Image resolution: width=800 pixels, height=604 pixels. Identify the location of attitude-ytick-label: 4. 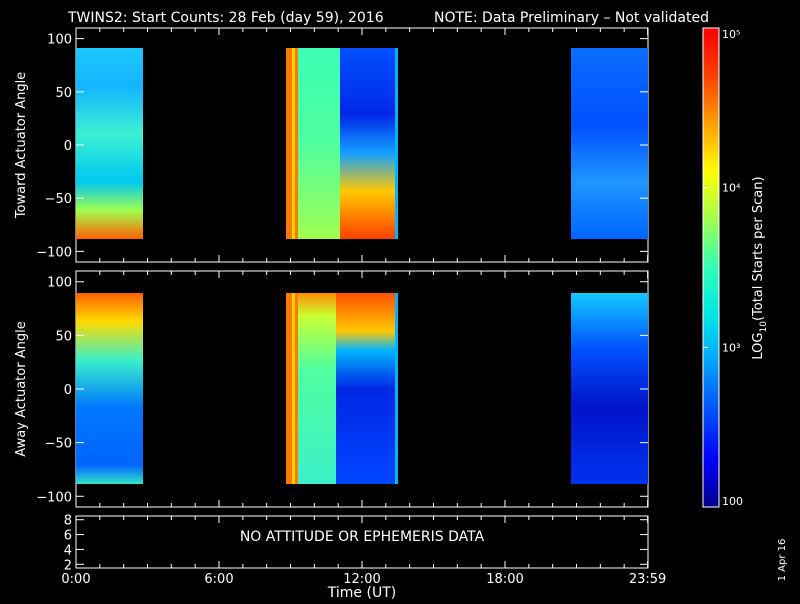
(68, 550).